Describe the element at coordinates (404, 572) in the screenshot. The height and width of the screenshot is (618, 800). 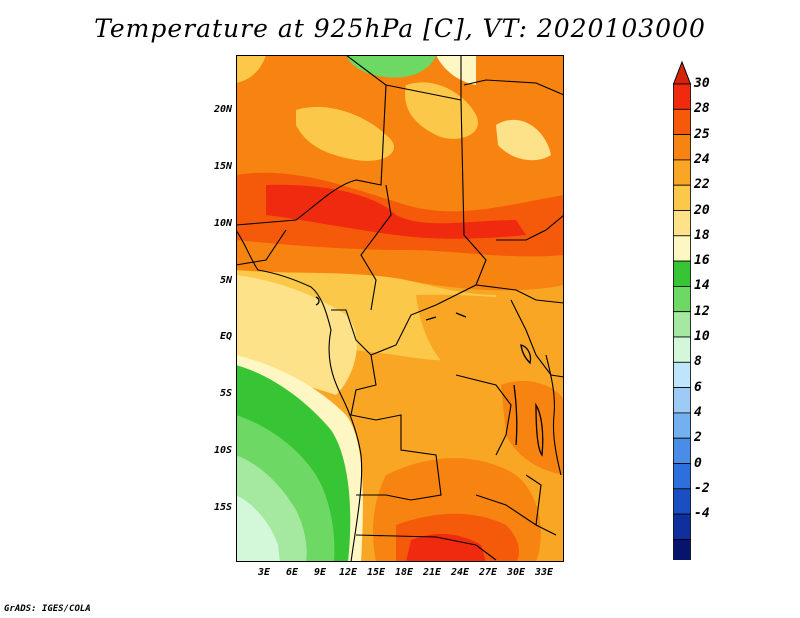
I see `lon-label: 18E` at that location.